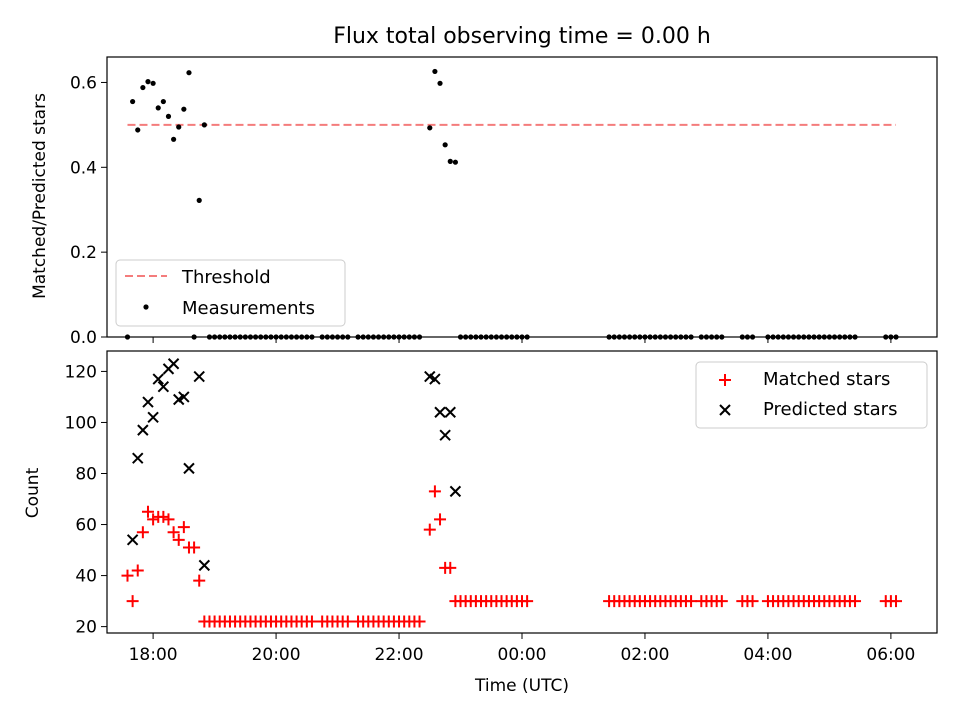 Image resolution: width=960 pixels, height=720 pixels. Describe the element at coordinates (276, 655) in the screenshot. I see `bottom-xtick-label: 20:00` at that location.